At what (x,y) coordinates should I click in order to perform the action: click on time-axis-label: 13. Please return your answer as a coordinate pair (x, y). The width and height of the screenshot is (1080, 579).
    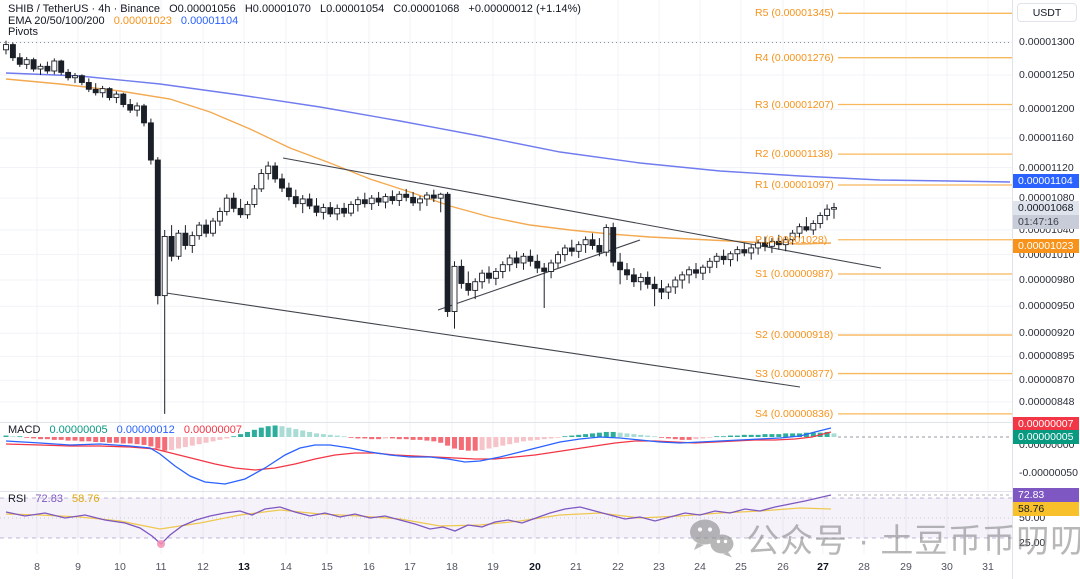
    Looking at the image, I should click on (244, 567).